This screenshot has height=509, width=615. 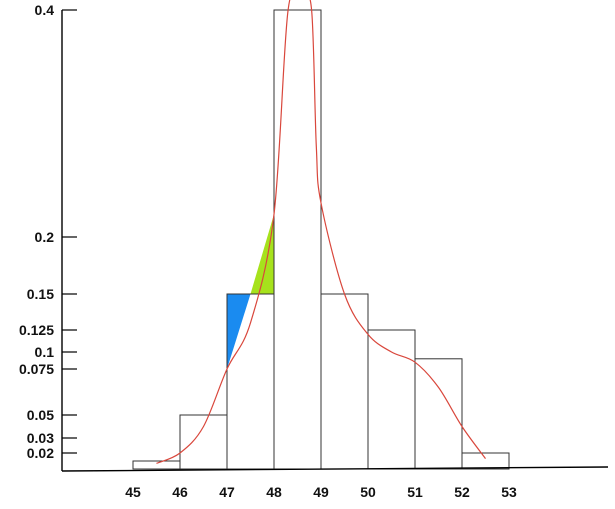 What do you see at coordinates (36, 369) in the screenshot?
I see `y-tick-label: 0.075` at bounding box center [36, 369].